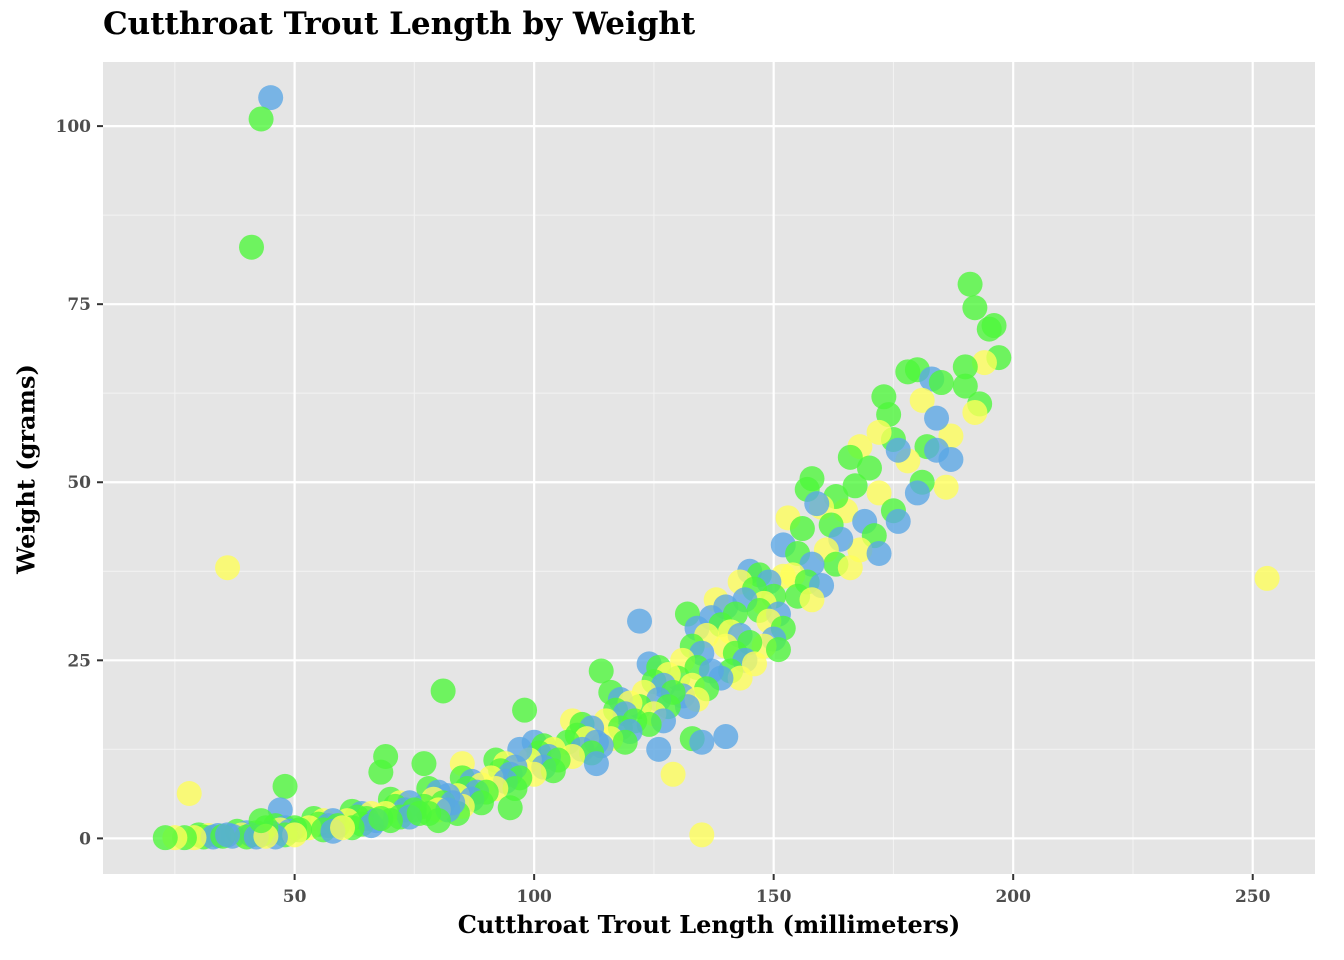  I want to click on x-axis-label: Cutthroat Trout Length (millimeters), so click(709, 924).